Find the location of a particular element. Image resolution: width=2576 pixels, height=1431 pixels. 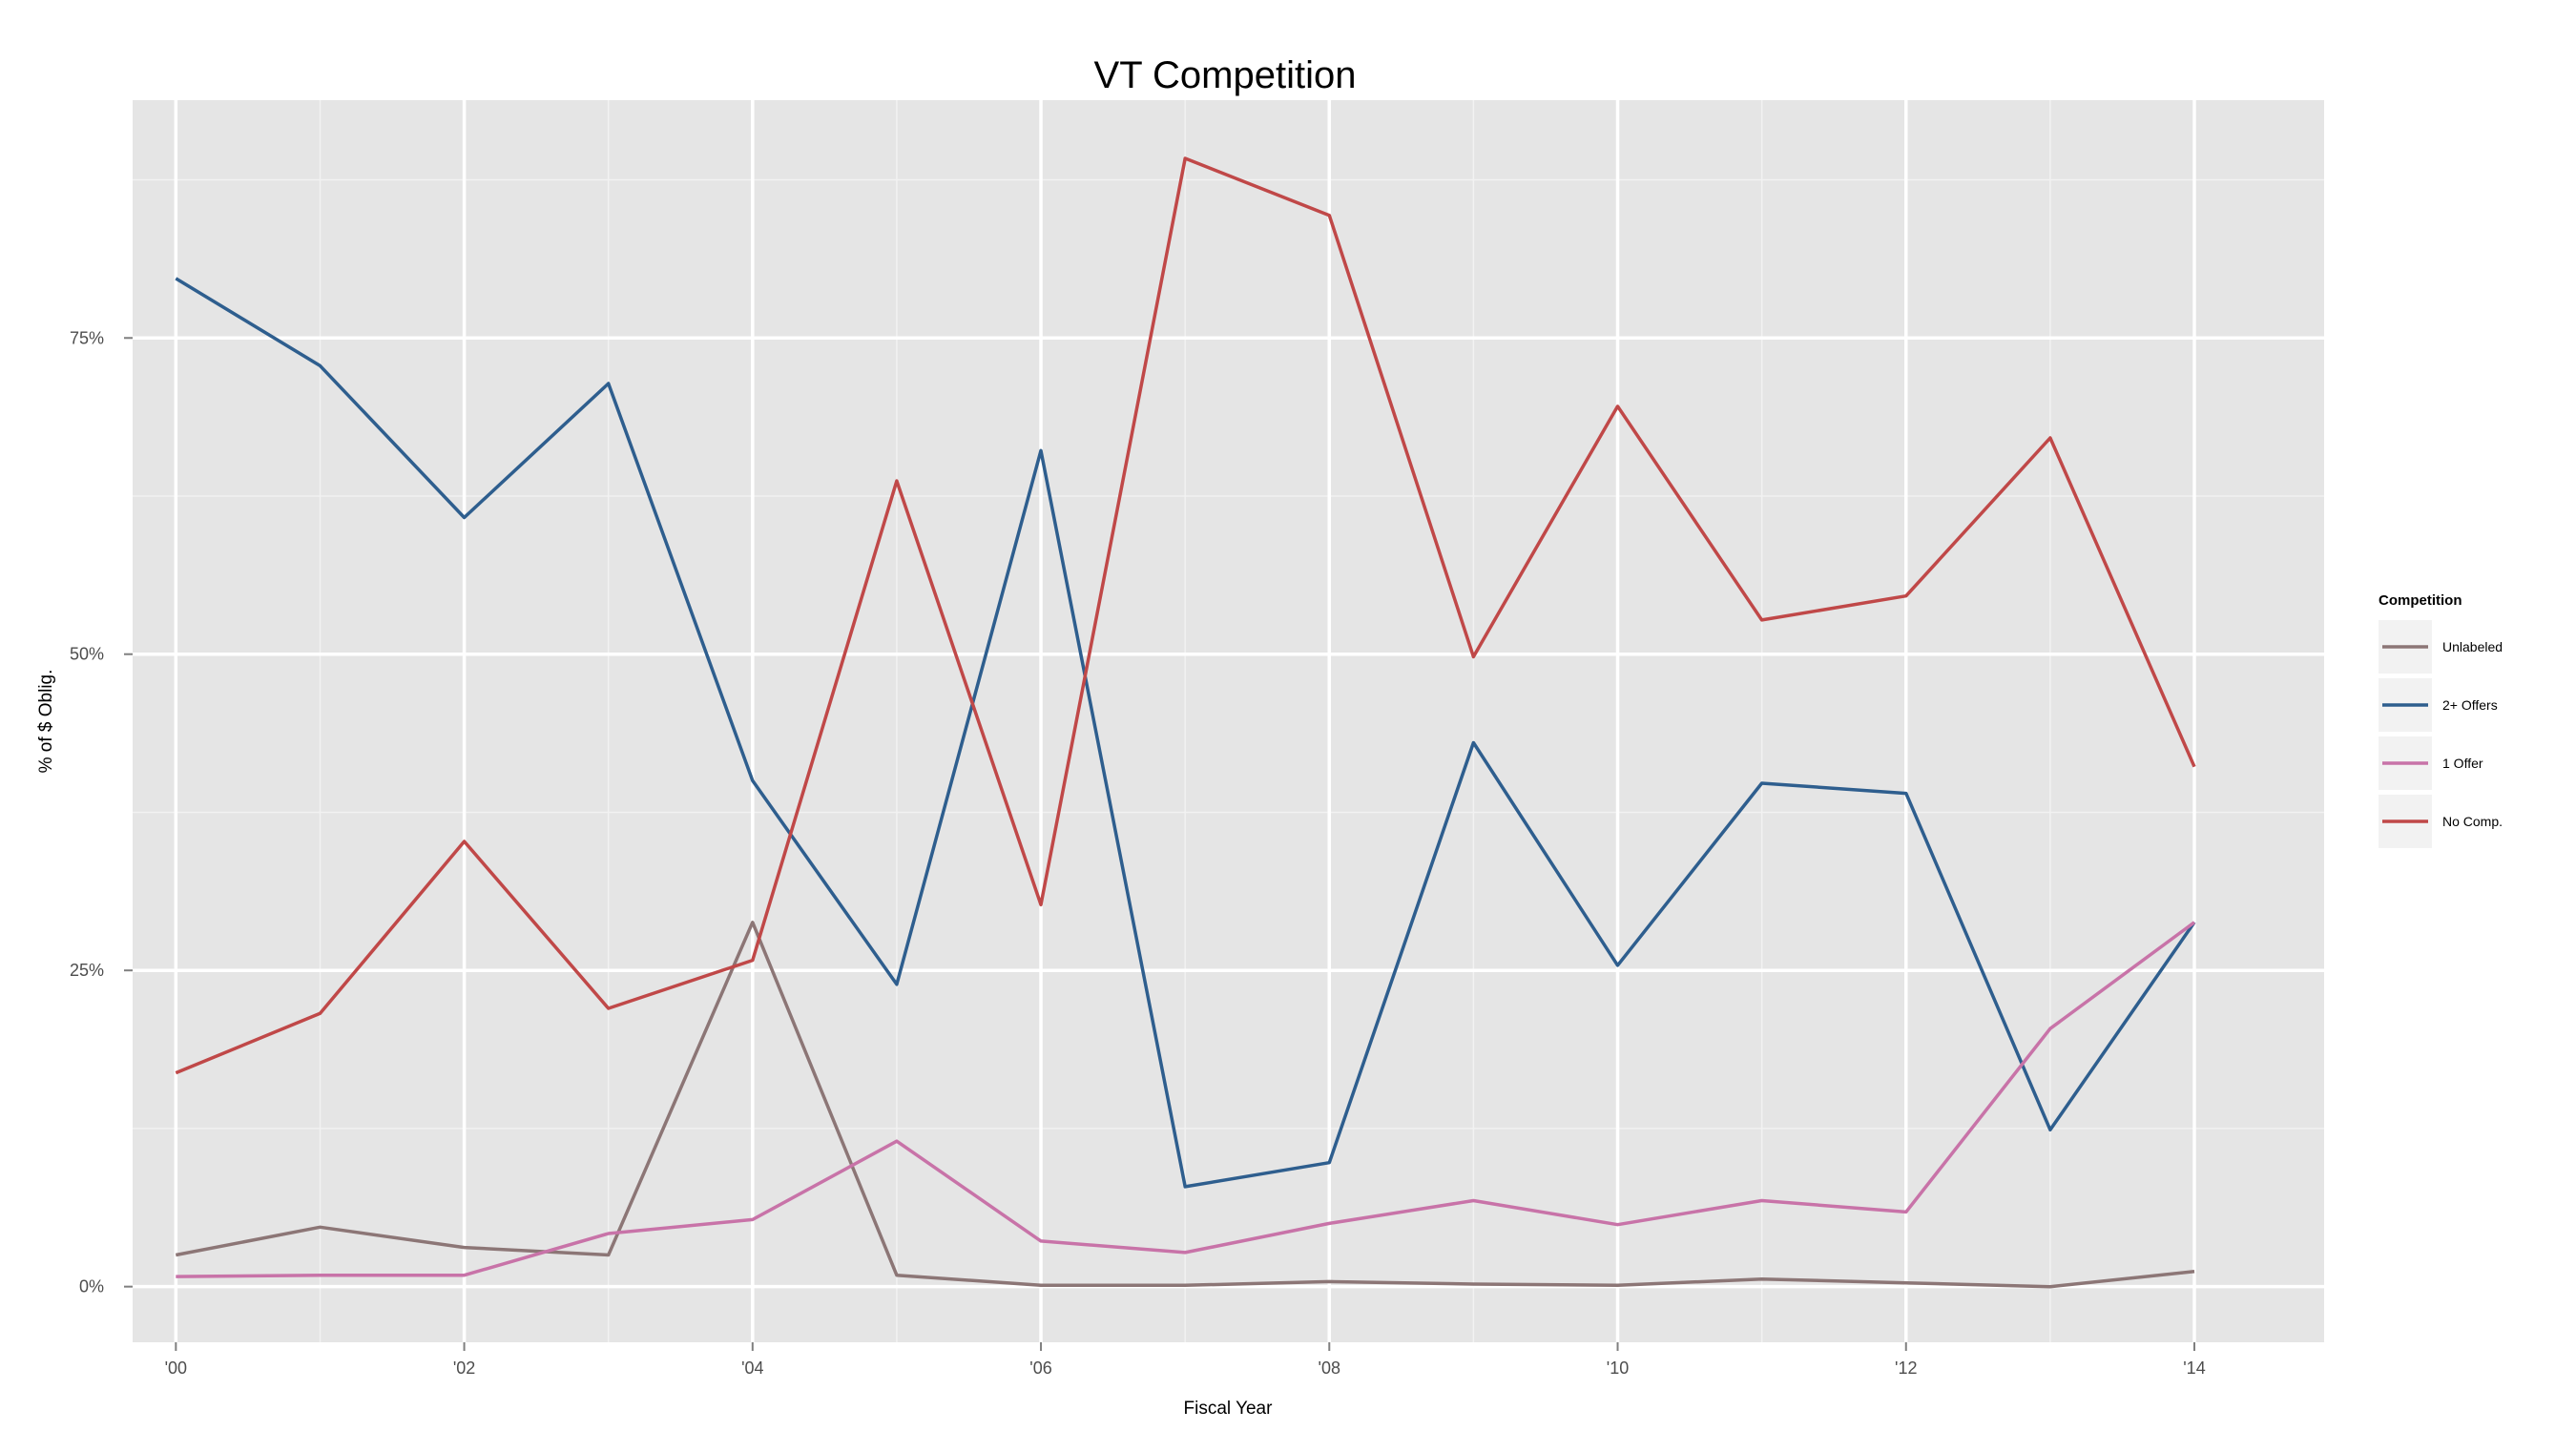

legend-item-2-offers: 2+ Offers is located at coordinates (2438, 705).